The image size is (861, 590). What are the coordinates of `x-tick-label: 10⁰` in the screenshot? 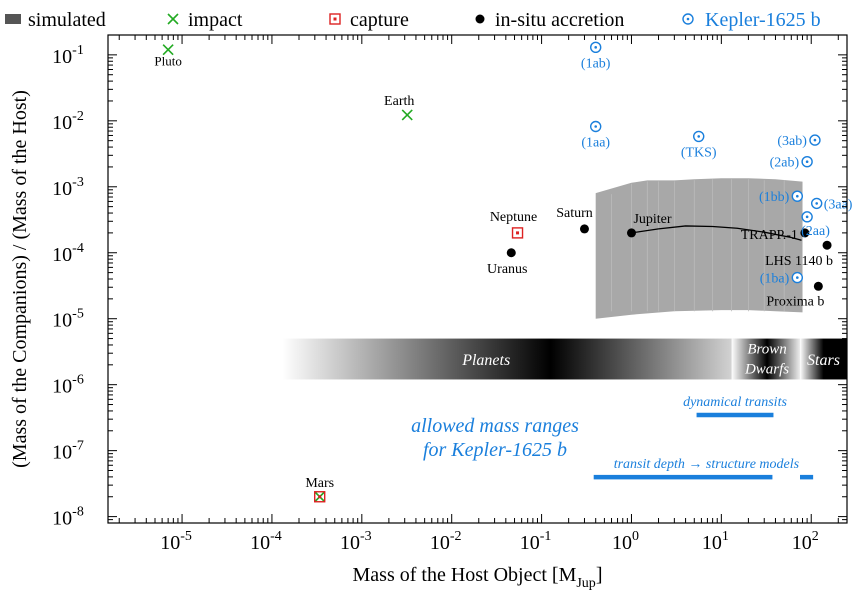 It's located at (625, 541).